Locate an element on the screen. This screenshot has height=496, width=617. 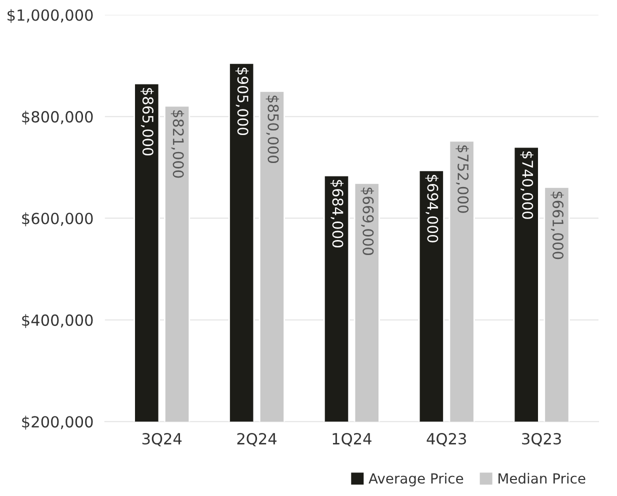
data-label: $740,000 is located at coordinates (527, 185).